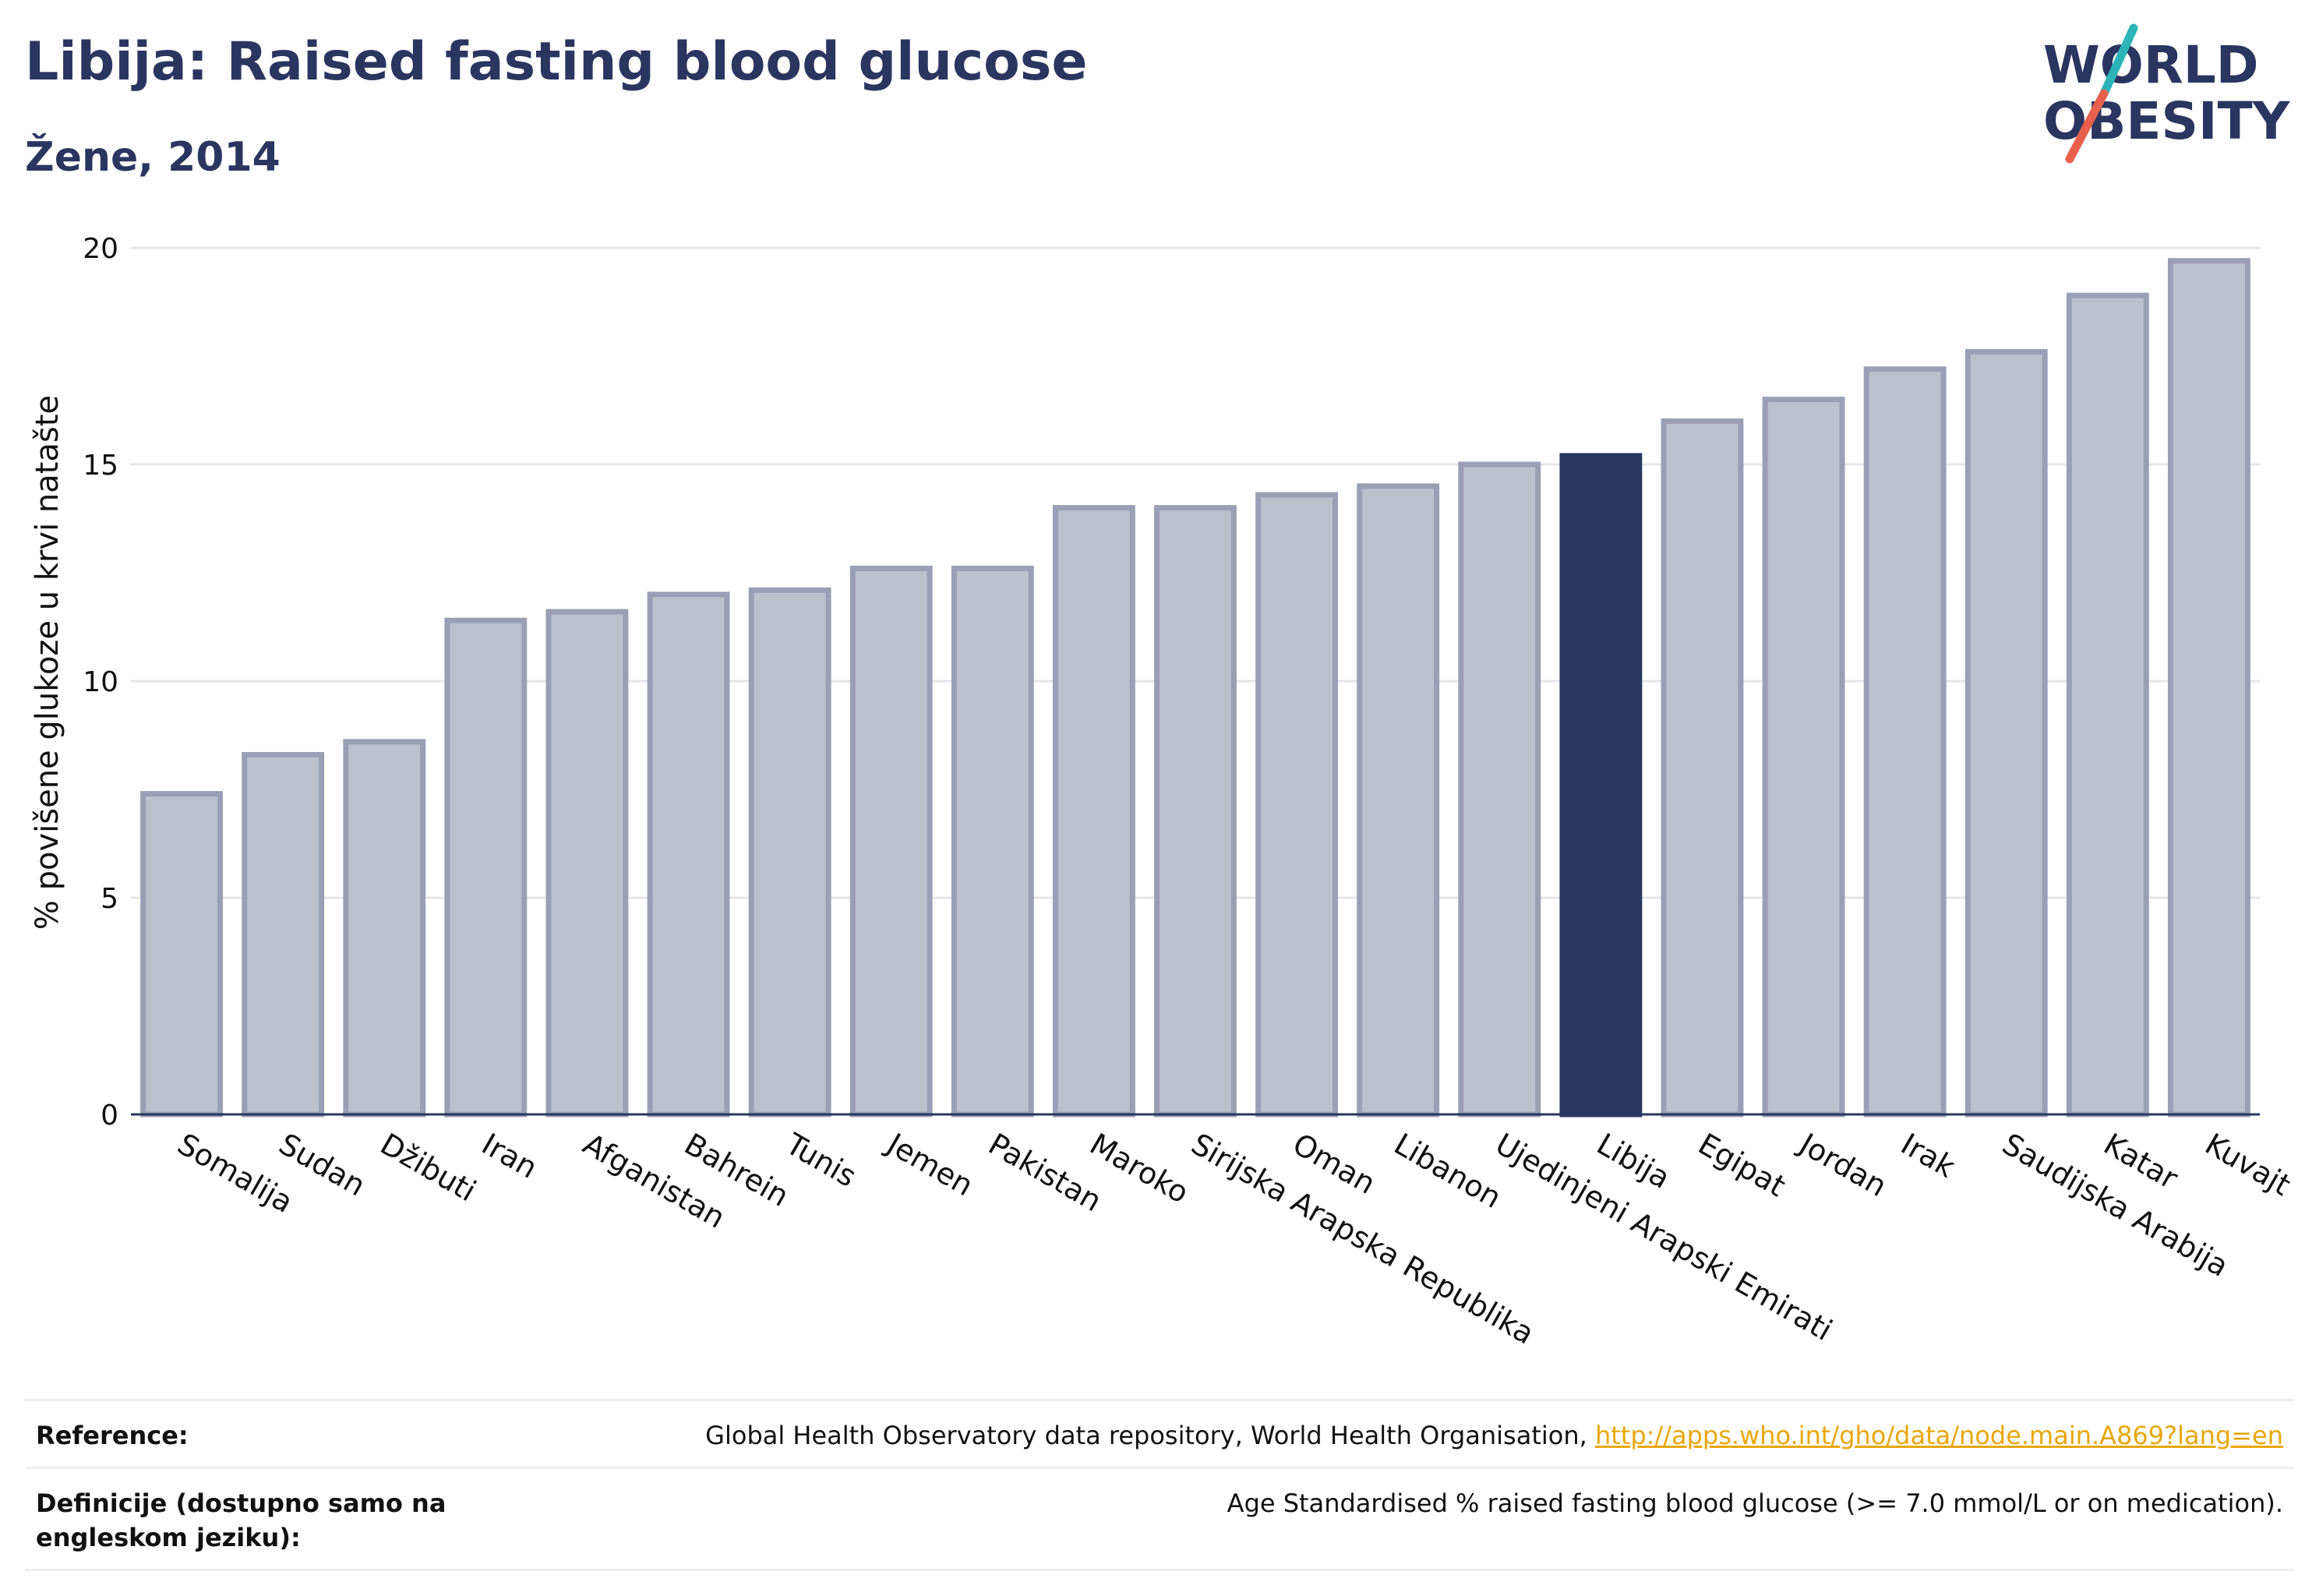 This screenshot has width=2305, height=1596. I want to click on x-tick-label: Irak, so click(1928, 1156).